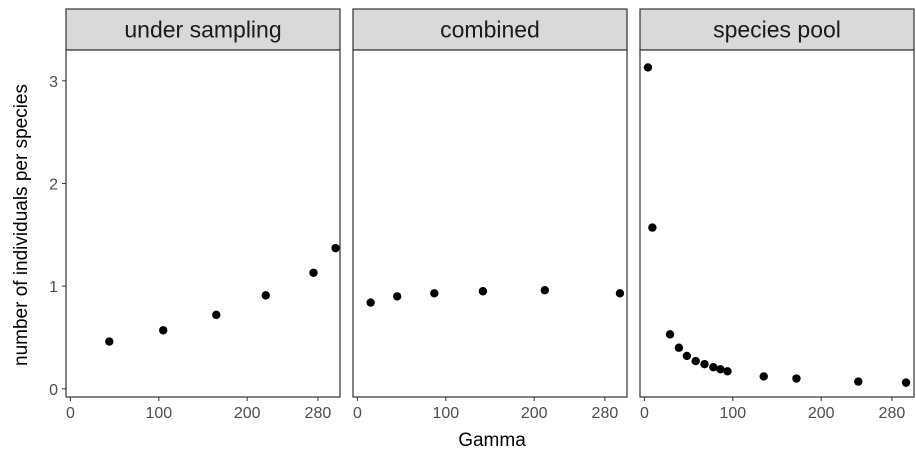  I want to click on y-tick-label: 3, so click(53, 82).